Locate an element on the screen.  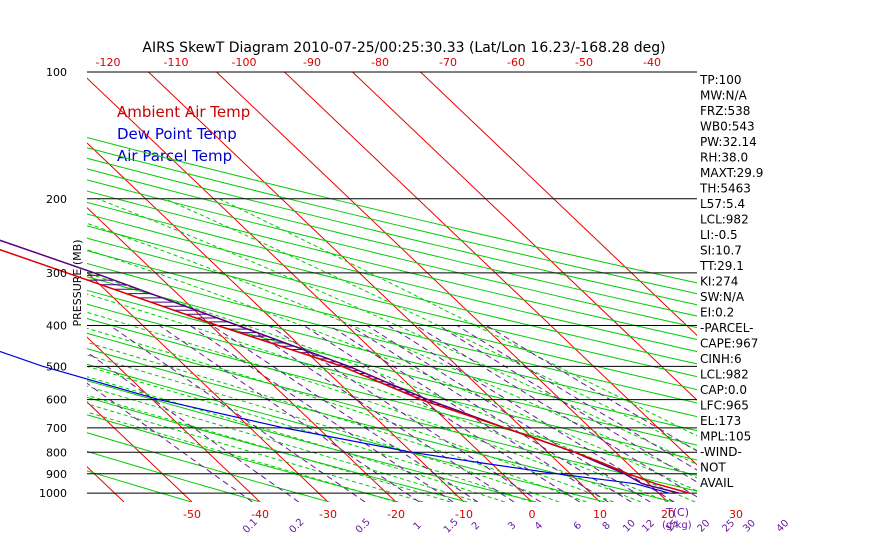
mixing-ratio-label: 40 is located at coordinates (783, 526).